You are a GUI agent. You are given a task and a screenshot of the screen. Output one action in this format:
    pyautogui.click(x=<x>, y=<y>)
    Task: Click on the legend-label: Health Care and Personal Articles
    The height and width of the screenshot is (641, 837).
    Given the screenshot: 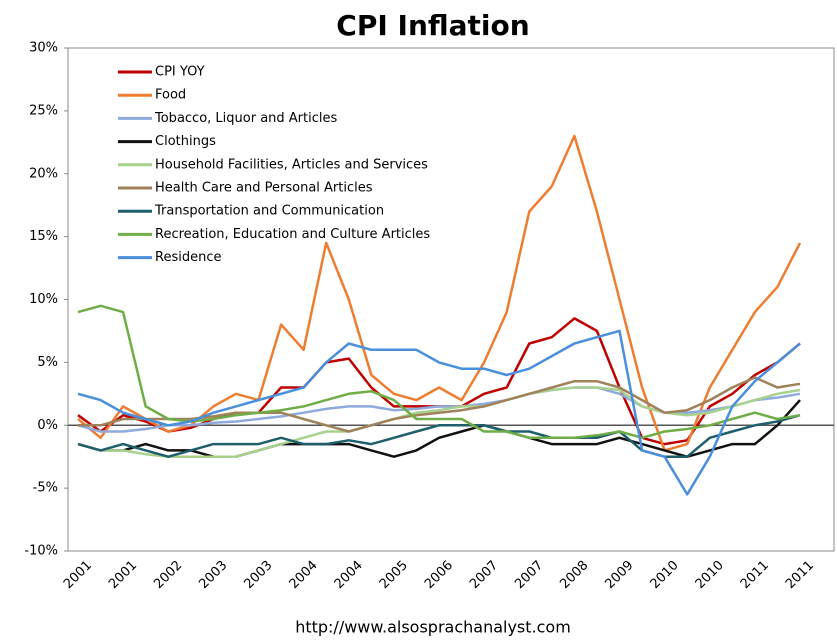 What is the action you would take?
    pyautogui.click(x=264, y=188)
    